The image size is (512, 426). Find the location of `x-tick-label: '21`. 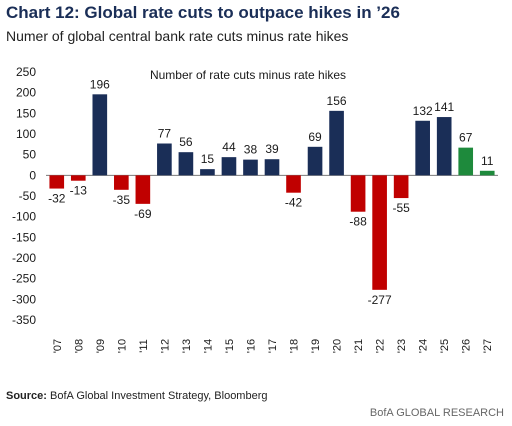

x-tick-label: '21 is located at coordinates (359, 346).